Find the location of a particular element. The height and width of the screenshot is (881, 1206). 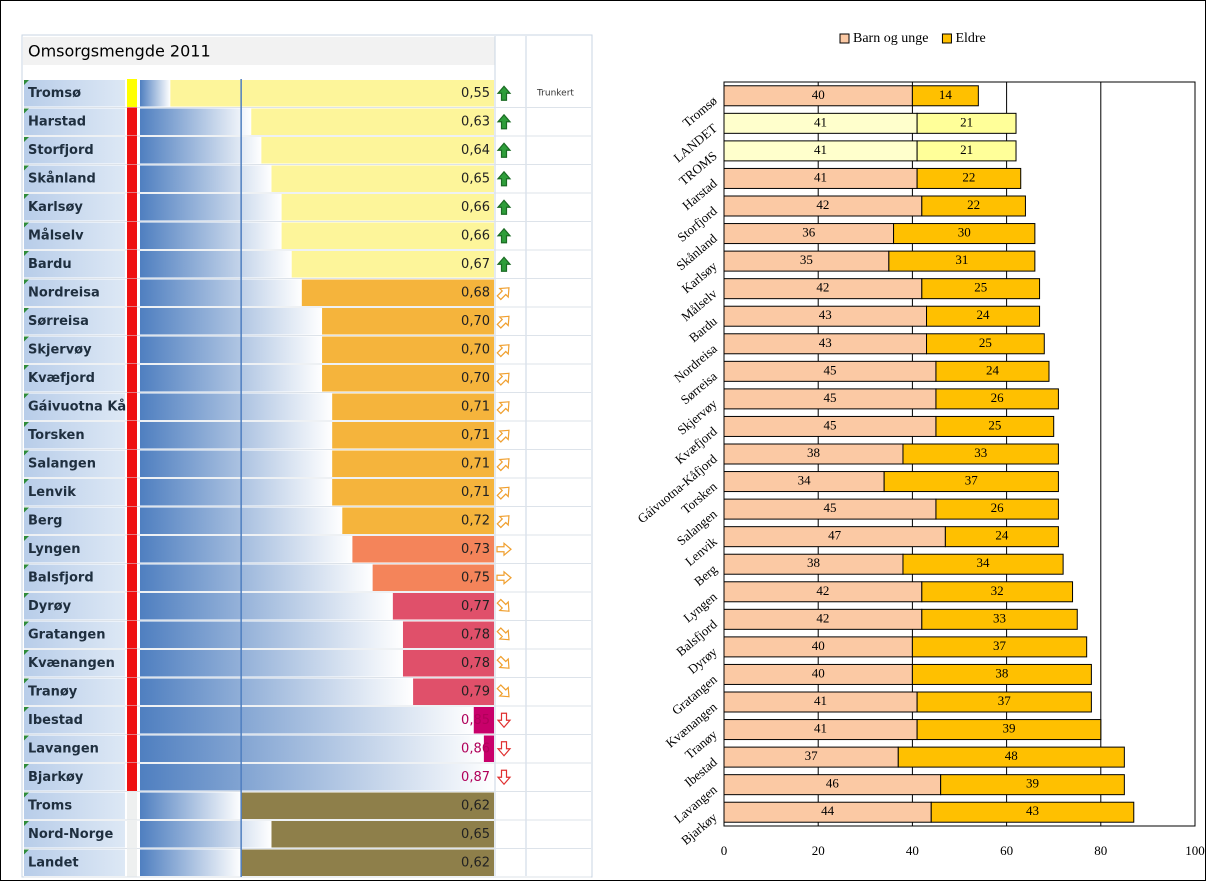

legend-label: Eldre is located at coordinates (970, 38).